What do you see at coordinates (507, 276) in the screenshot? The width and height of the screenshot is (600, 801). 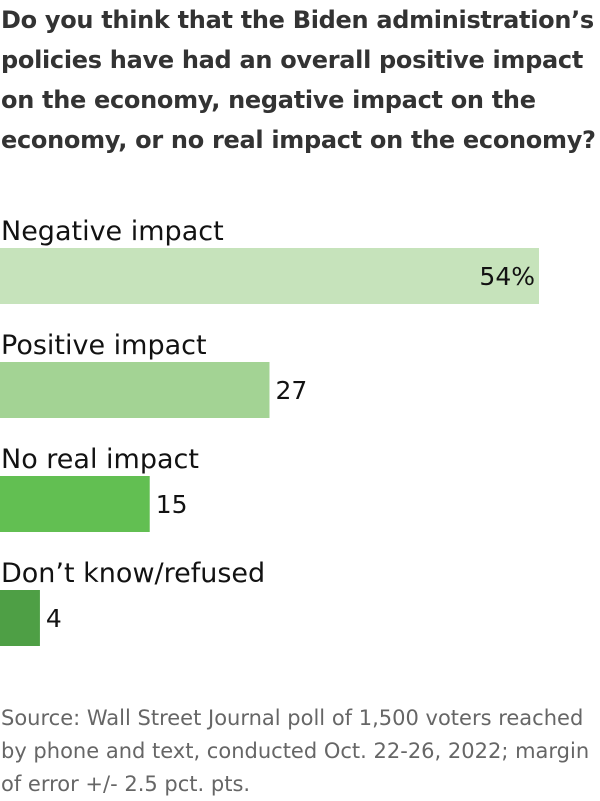 I see `value-label: 54%` at bounding box center [507, 276].